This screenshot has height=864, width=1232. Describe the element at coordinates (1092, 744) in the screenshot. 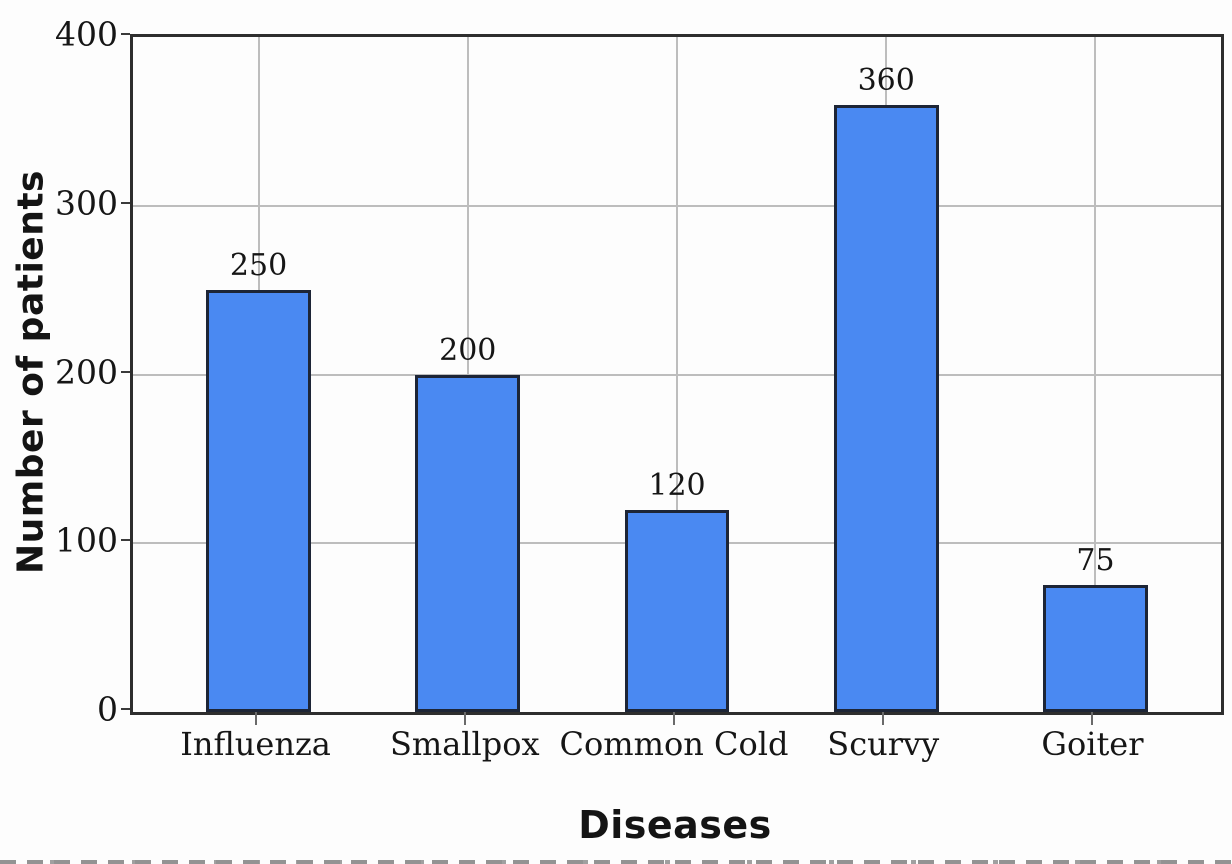

I see `x-axis-tick-label: Goiter` at that location.